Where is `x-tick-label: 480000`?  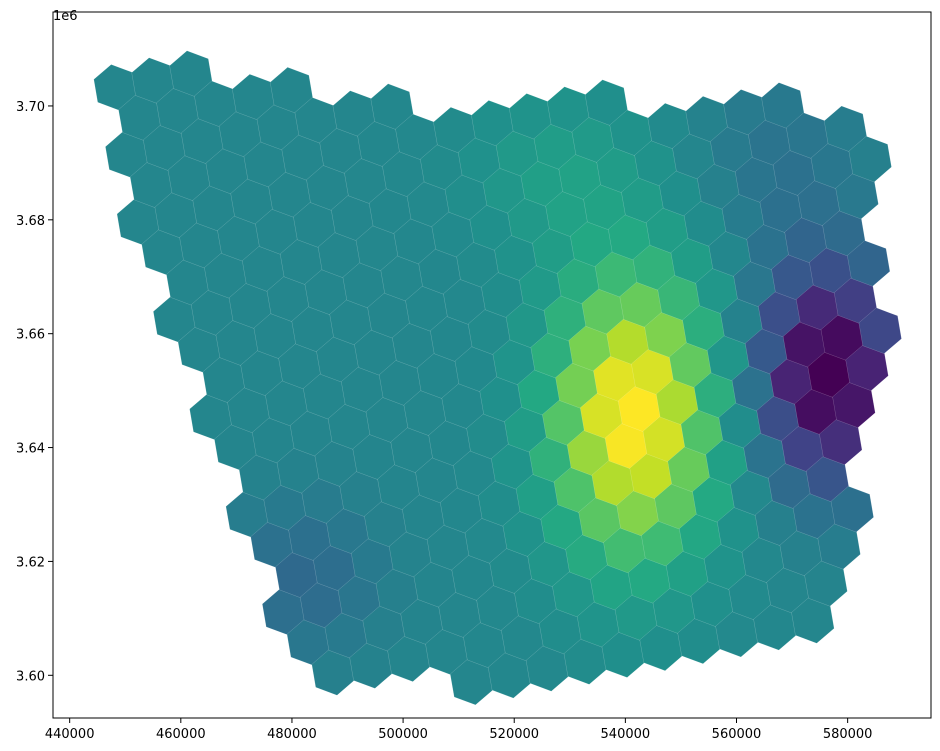
x-tick-label: 480000 is located at coordinates (292, 734).